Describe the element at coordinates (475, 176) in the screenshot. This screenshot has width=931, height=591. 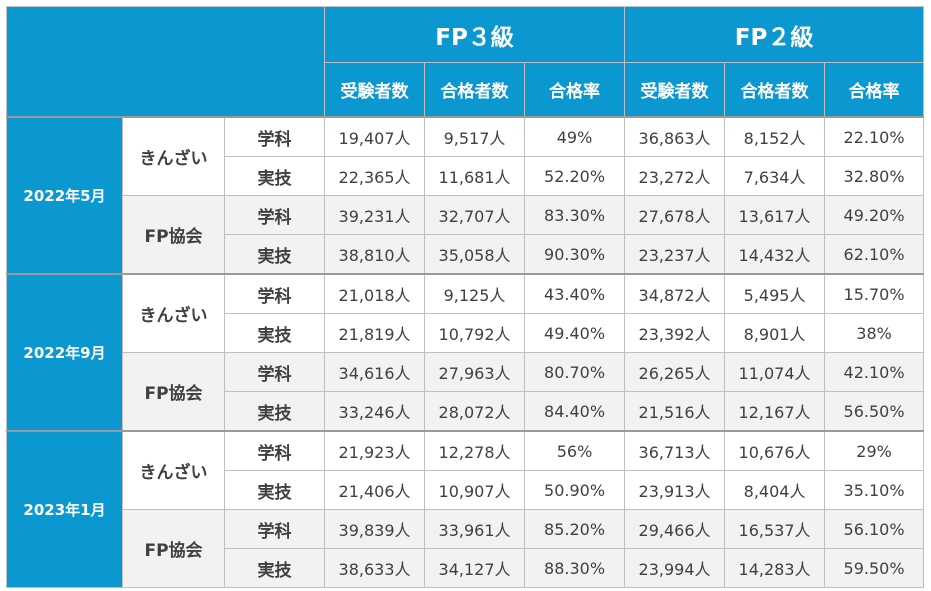
I see `value-cell: 11,681人` at that location.